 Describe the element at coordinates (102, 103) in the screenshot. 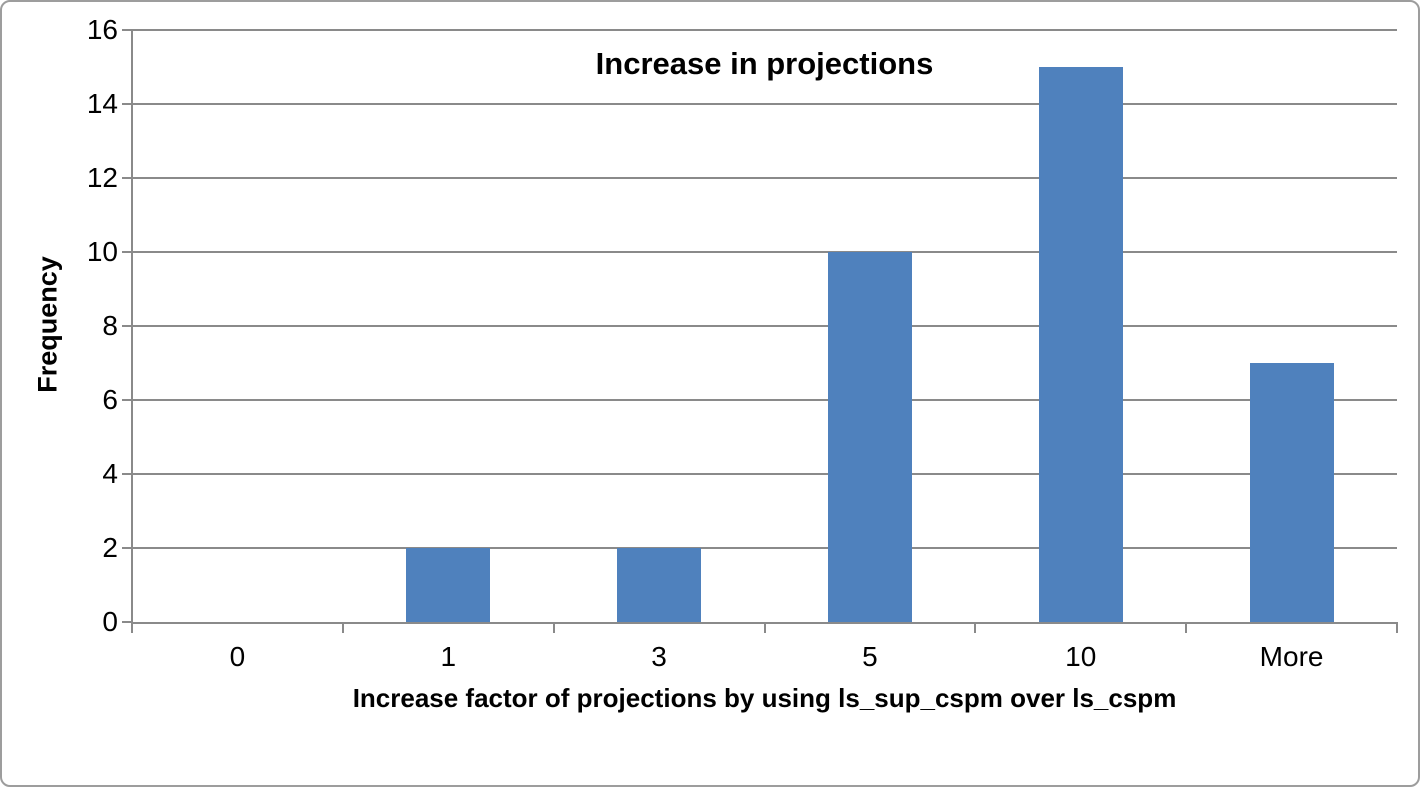

I see `y-tick-label: 14` at that location.